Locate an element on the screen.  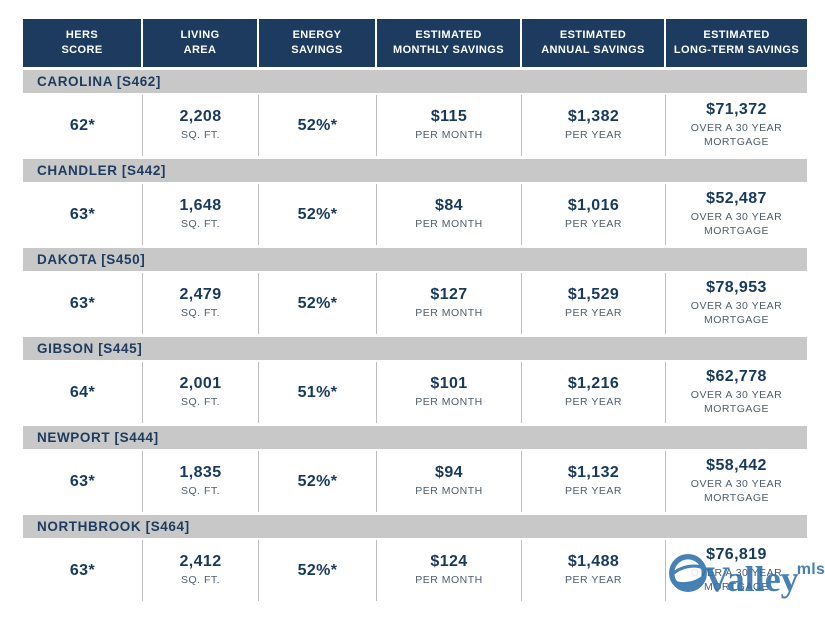
longterm-savings-cell: $62,778 OVER A 30 YEAR MORTGAGE is located at coordinates (736, 392).